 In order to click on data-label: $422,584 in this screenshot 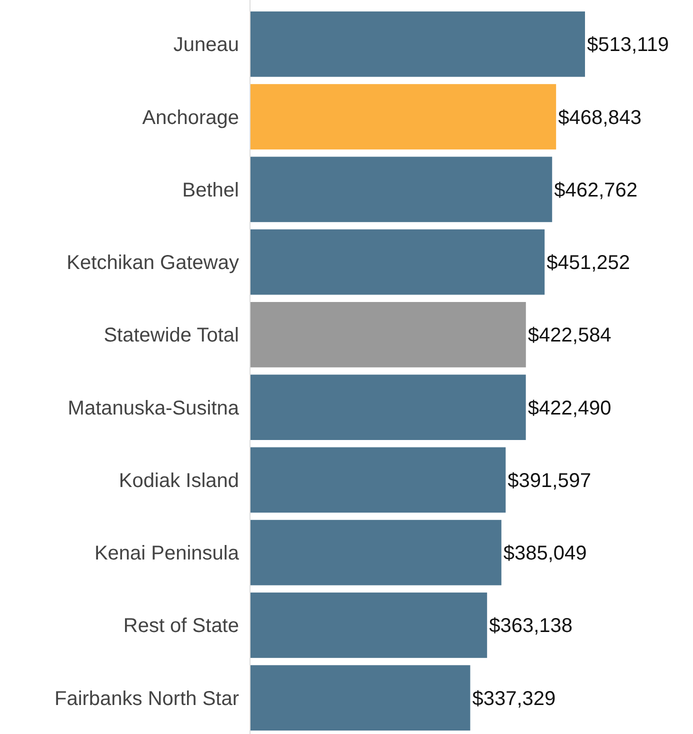, I will do `click(570, 335)`.